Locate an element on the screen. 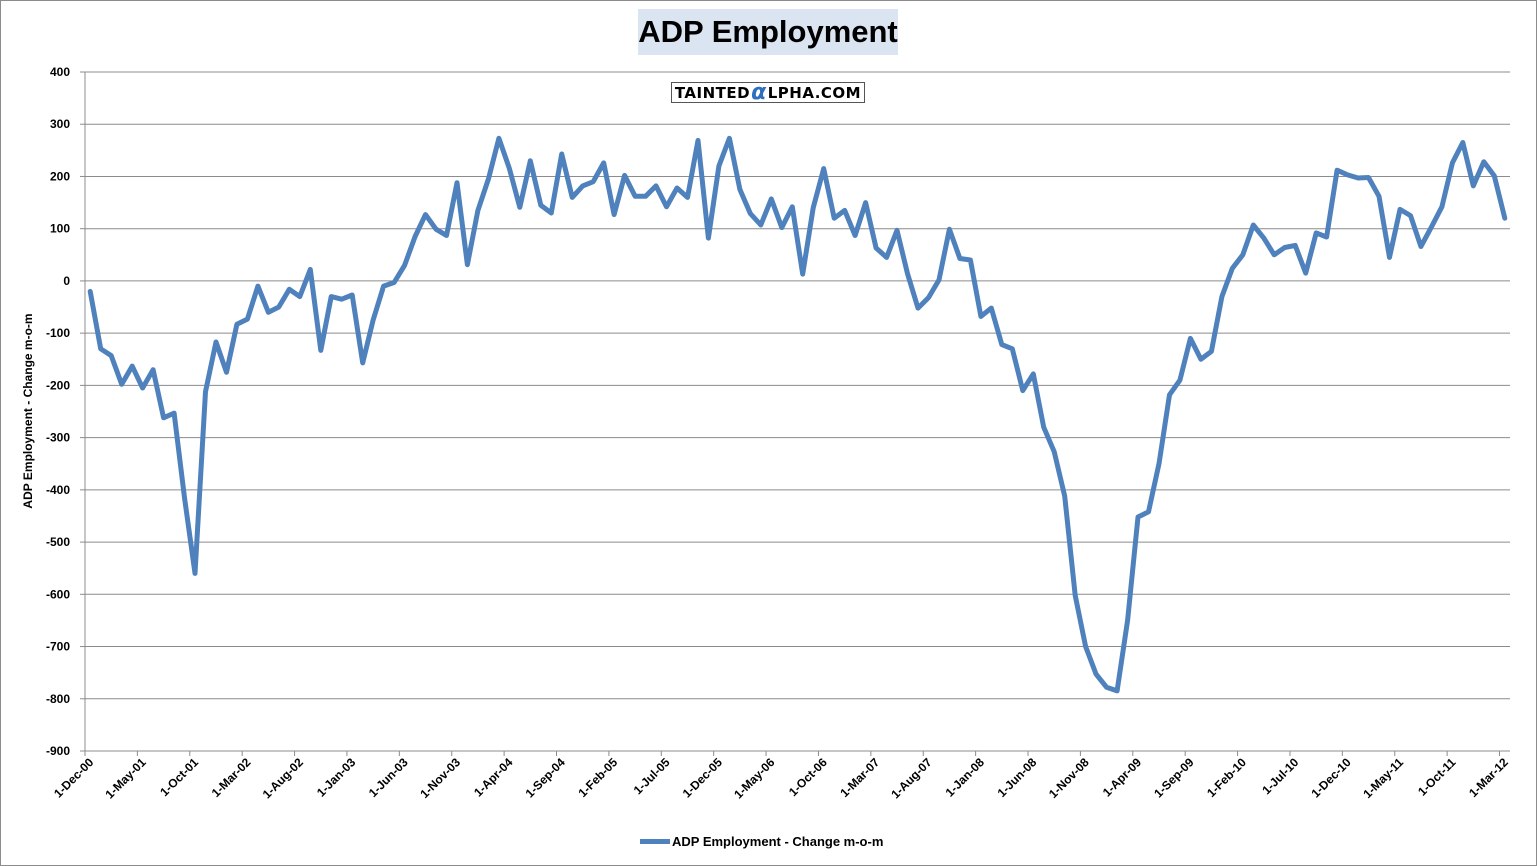  legend-swatch is located at coordinates (655, 841).